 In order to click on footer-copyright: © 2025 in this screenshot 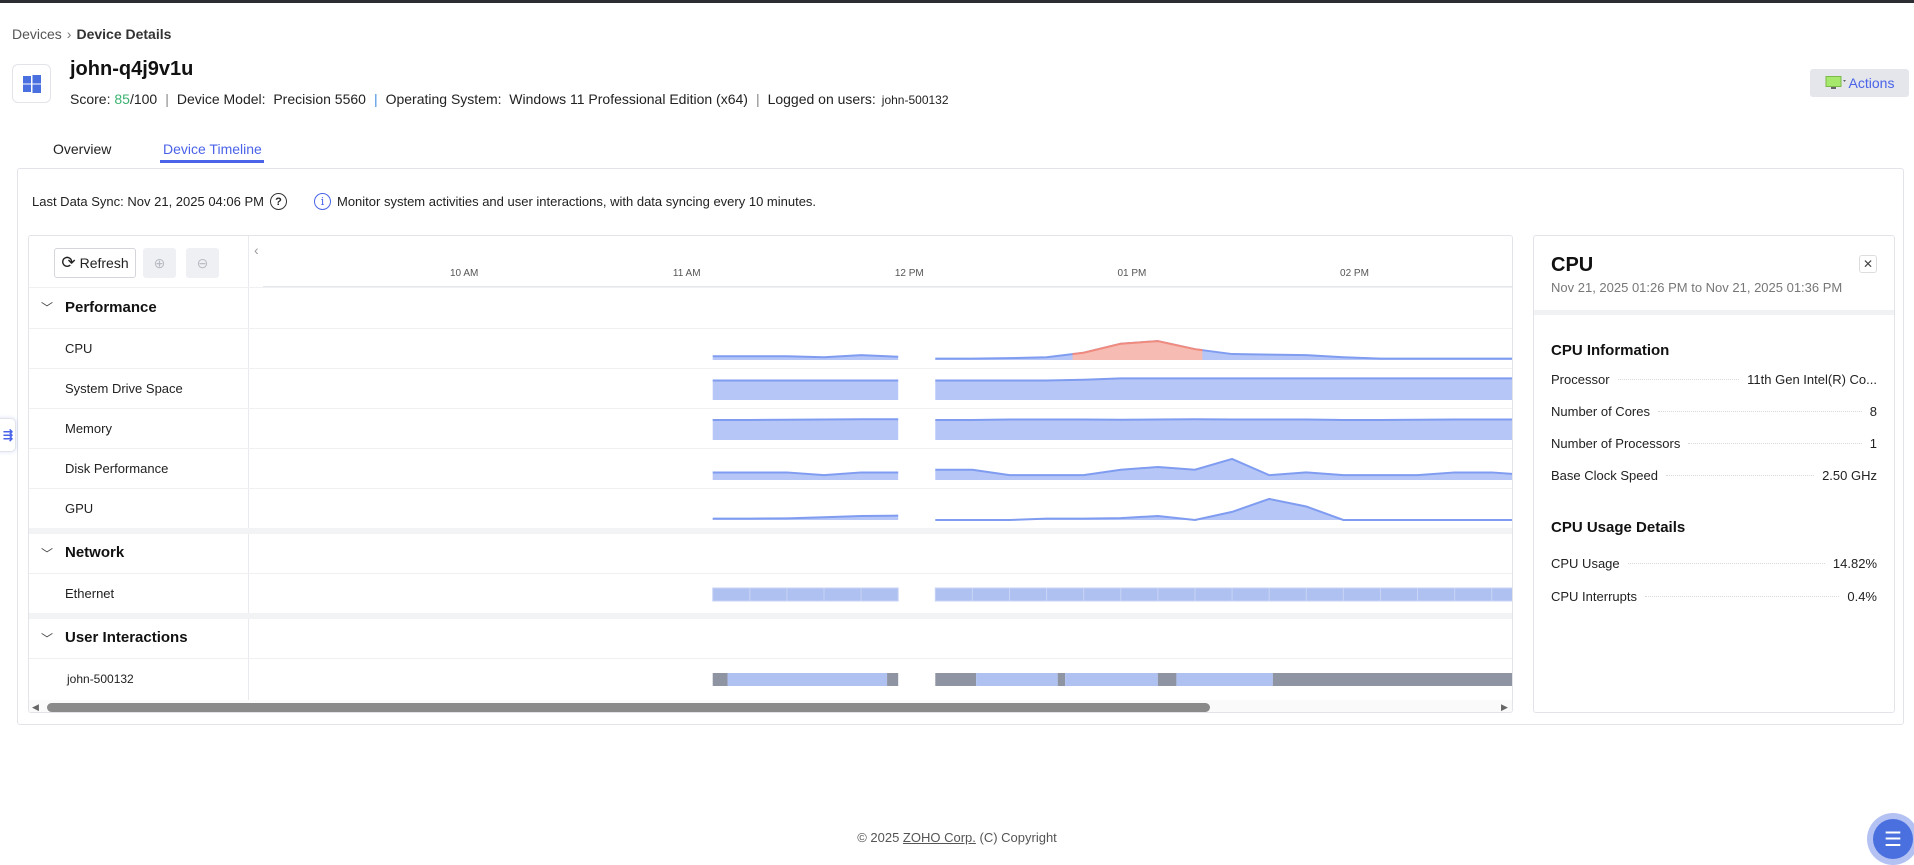, I will do `click(880, 837)`.